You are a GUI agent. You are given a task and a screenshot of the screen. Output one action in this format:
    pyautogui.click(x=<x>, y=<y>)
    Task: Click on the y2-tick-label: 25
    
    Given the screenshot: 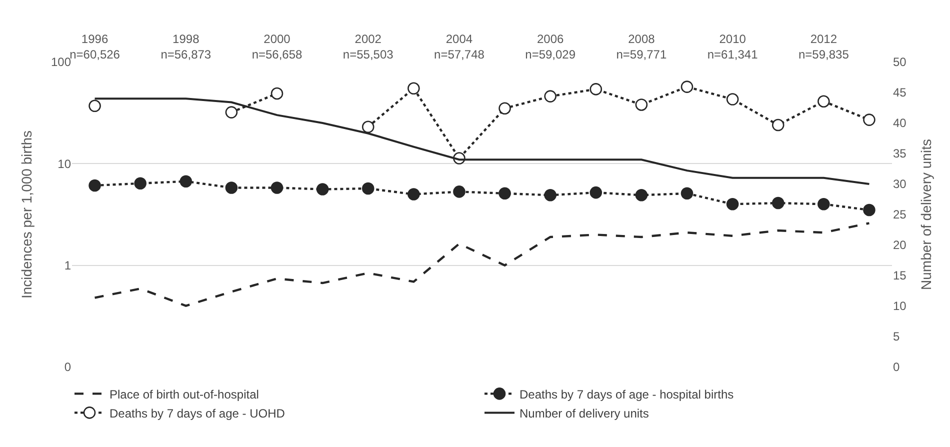 What is the action you would take?
    pyautogui.click(x=900, y=215)
    